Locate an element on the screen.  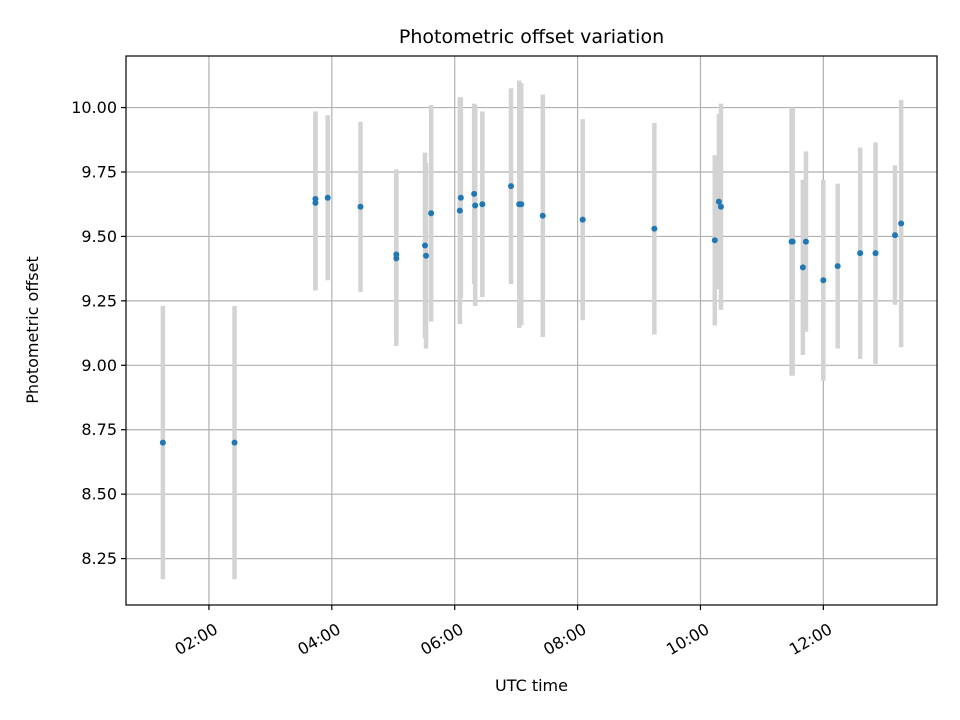
y-tick-label: 8.50 is located at coordinates (99, 494).